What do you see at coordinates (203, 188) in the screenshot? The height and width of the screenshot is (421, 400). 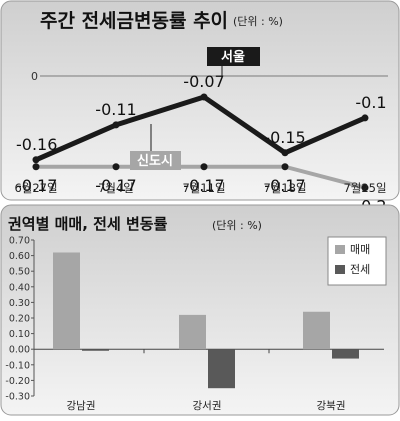 I see `line-x-tick-label-2: 7월11일` at bounding box center [203, 188].